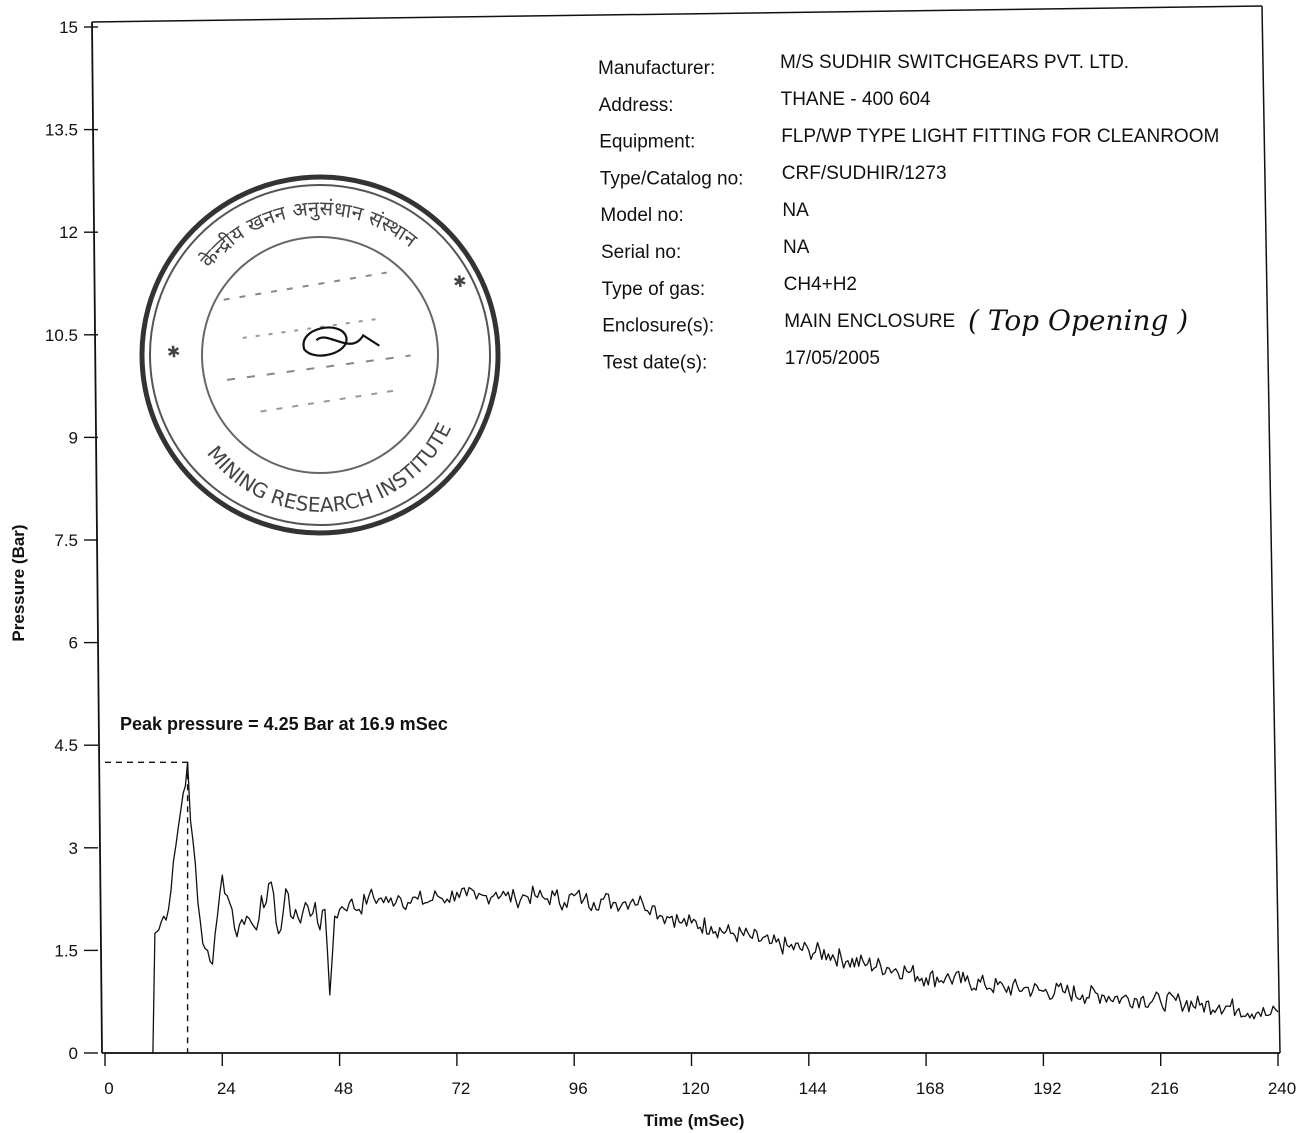 This screenshot has height=1133, width=1314. What do you see at coordinates (307, 230) in the screenshot?
I see `stamp-upper-text: केन्द्रीय खनन अनुसंधान संस्थान` at bounding box center [307, 230].